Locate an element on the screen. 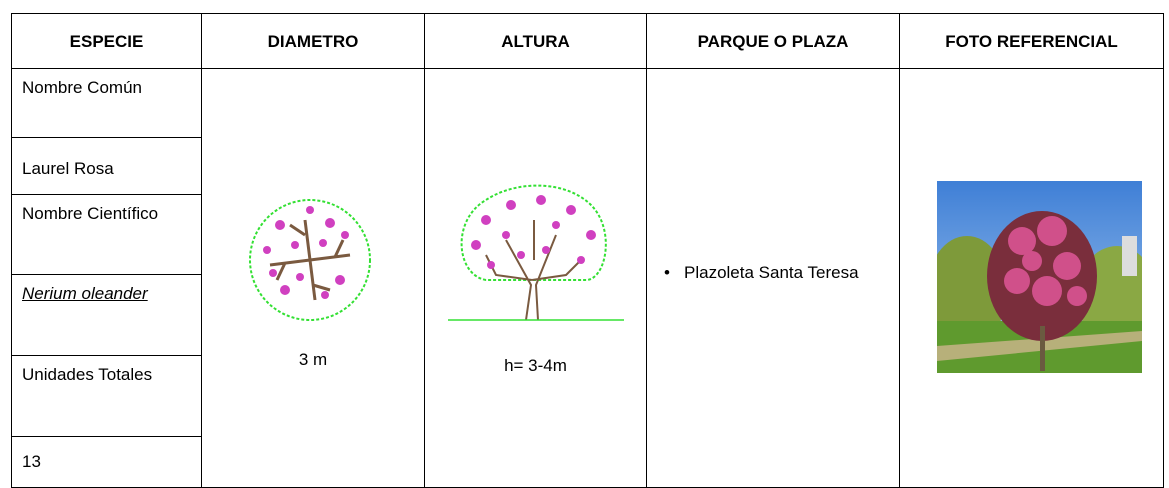  species-cell: Nombre Común is located at coordinates (106, 103).